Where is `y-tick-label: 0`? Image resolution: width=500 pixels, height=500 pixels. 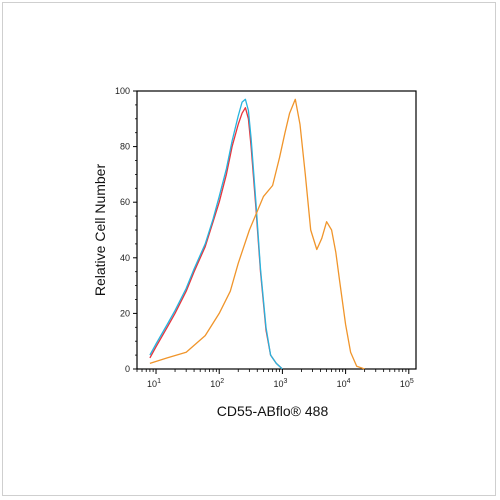
y-tick-label: 0 is located at coordinates (127, 369).